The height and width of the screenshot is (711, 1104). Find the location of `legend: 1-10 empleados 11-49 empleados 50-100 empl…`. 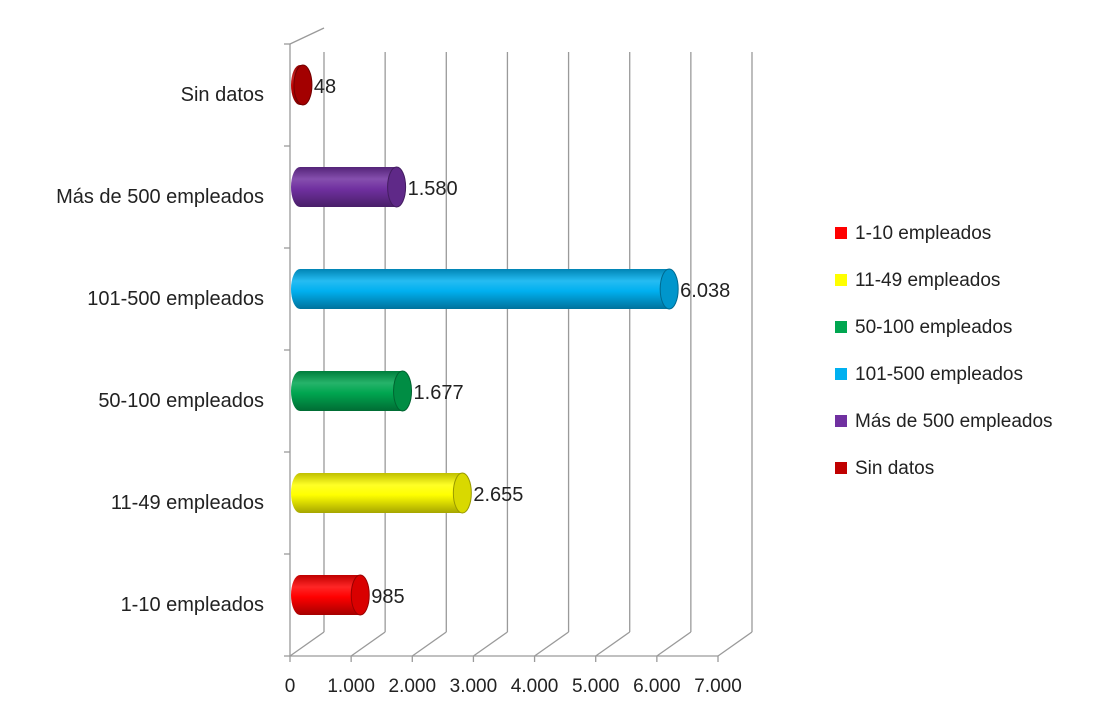

legend: 1-10 empleados 11-49 empleados 50-100 empl… is located at coordinates (944, 351).